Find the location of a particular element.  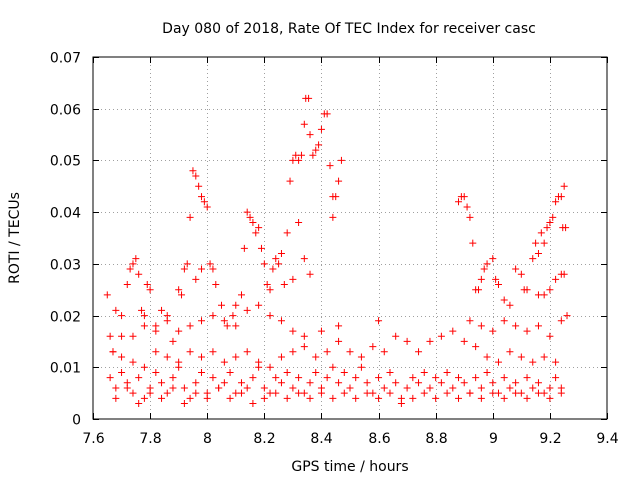

x-tick-labels: 7.6 7.8 8 8.2 8.4 8.6 8.8 9 9.2 9.4 is located at coordinates (350, 439).